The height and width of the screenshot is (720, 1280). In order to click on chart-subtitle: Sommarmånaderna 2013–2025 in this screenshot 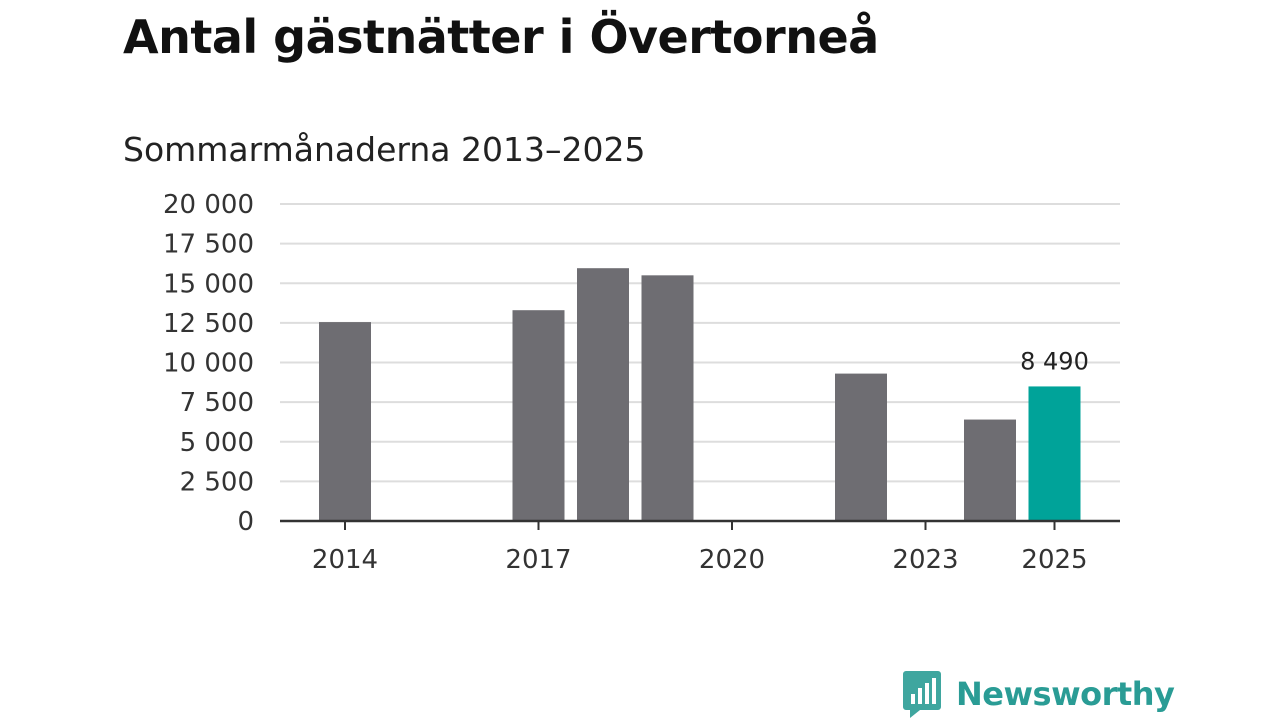, I will do `click(384, 149)`.